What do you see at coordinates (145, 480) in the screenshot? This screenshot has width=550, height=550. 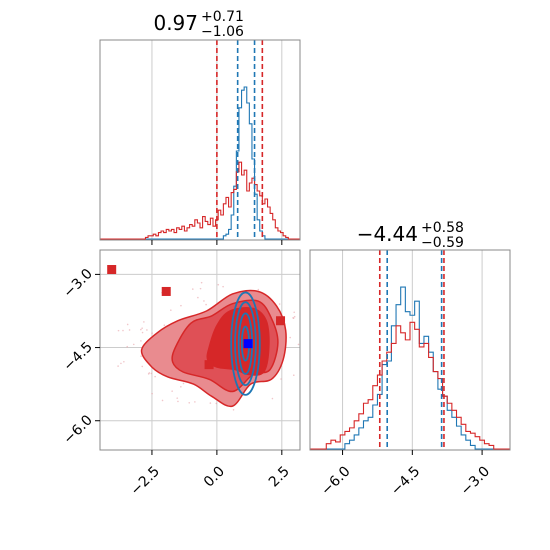 I see `tick-label-bl-x-0: −2.5` at bounding box center [145, 480].